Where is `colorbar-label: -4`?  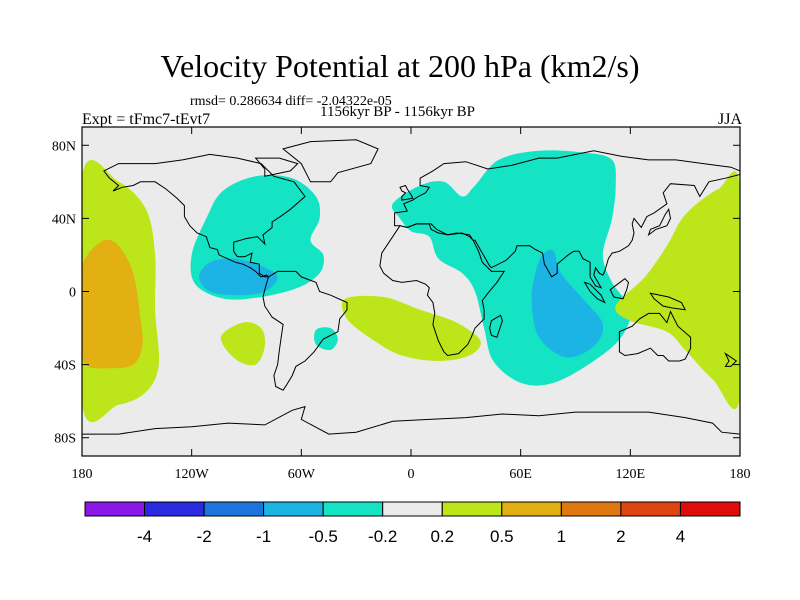
colorbar-label: -4 is located at coordinates (144, 536).